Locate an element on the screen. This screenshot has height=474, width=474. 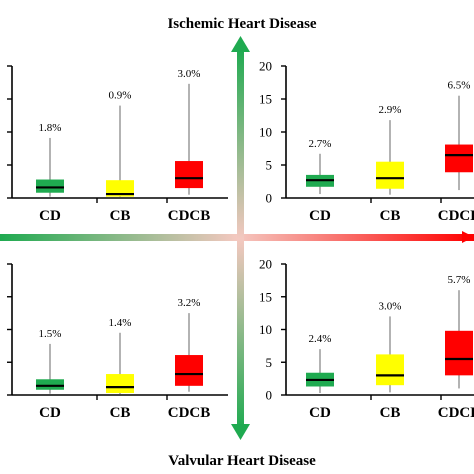
data-label-CD: 1.5% is located at coordinates (50, 334).